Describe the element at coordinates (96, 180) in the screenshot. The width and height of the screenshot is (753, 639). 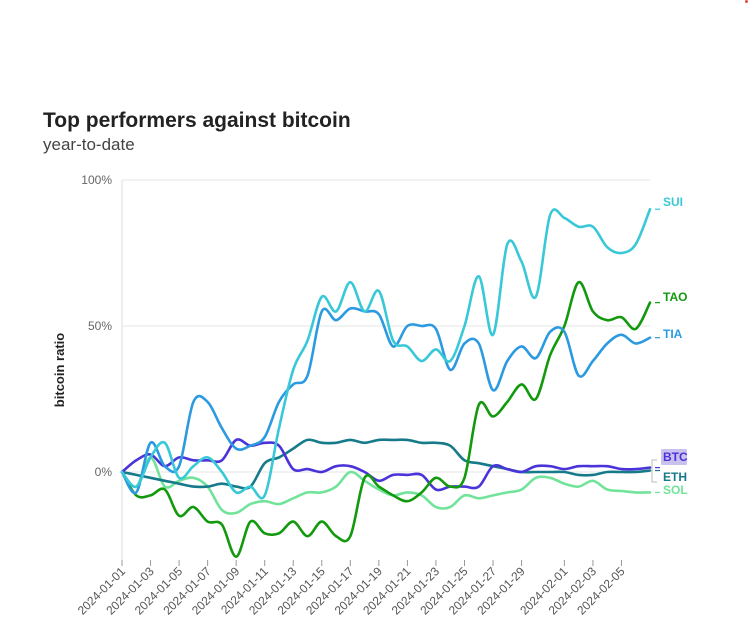
I see `y-tick-label: 100%` at that location.